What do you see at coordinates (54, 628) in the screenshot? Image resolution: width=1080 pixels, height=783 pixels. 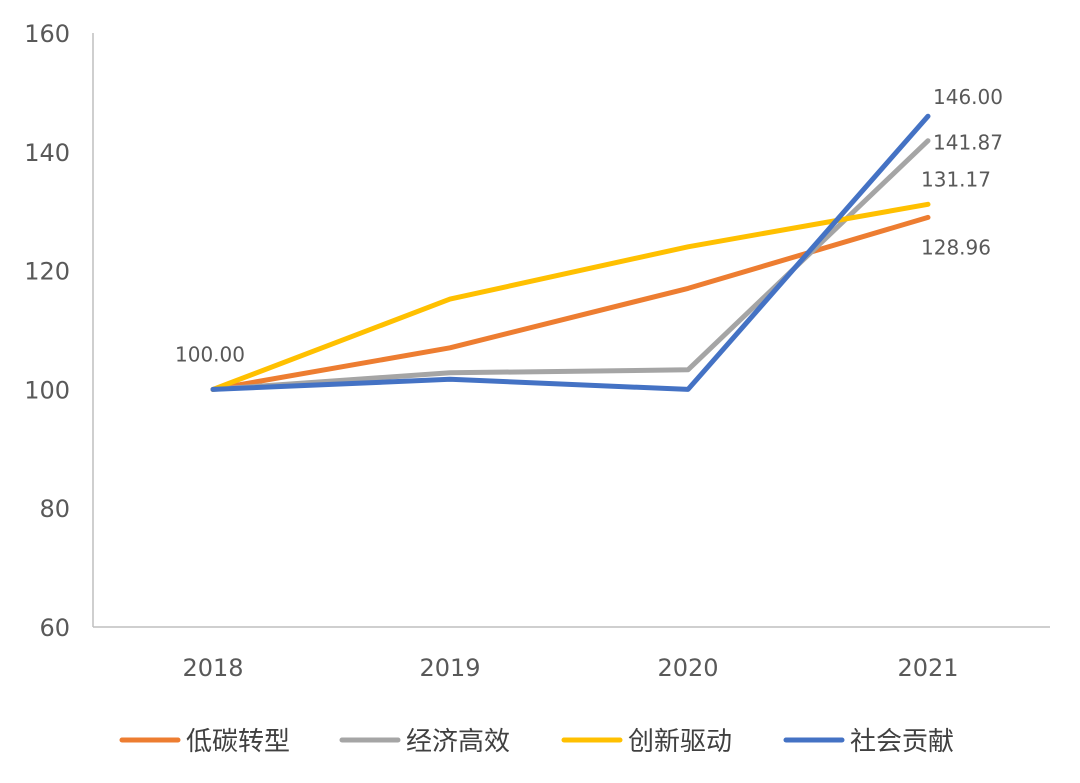 I see `y-tick-label: 60` at bounding box center [54, 628].